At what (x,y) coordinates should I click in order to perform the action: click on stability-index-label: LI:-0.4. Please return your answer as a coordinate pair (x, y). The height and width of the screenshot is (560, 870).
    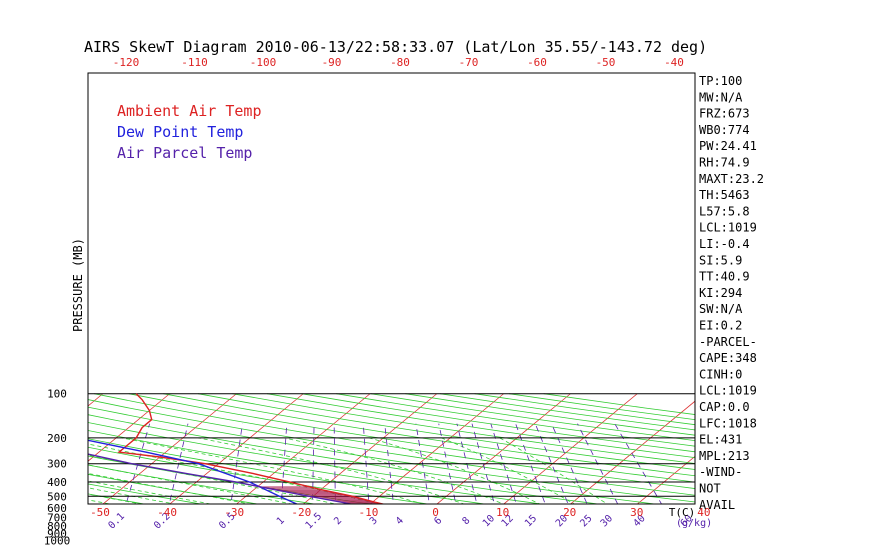
    Looking at the image, I should click on (724, 244).